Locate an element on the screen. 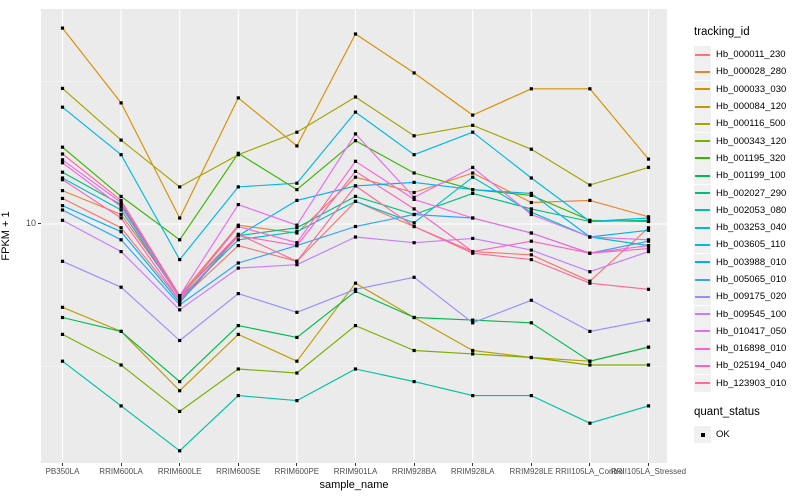  legend-item-label: Hb_000116_500 is located at coordinates (751, 124).